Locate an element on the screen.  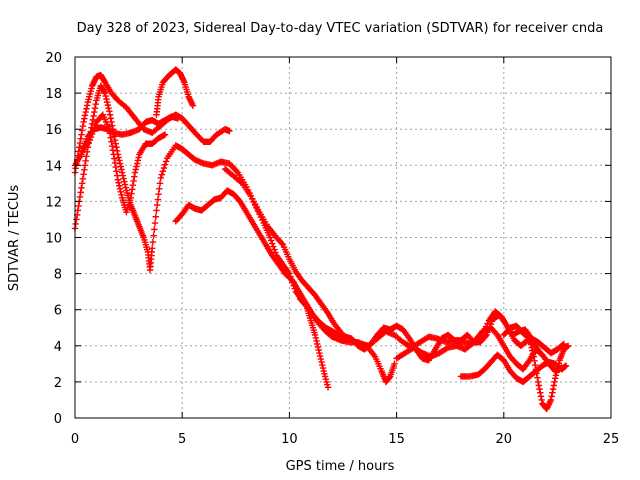
y-tick-label: 14 is located at coordinates (53, 166).